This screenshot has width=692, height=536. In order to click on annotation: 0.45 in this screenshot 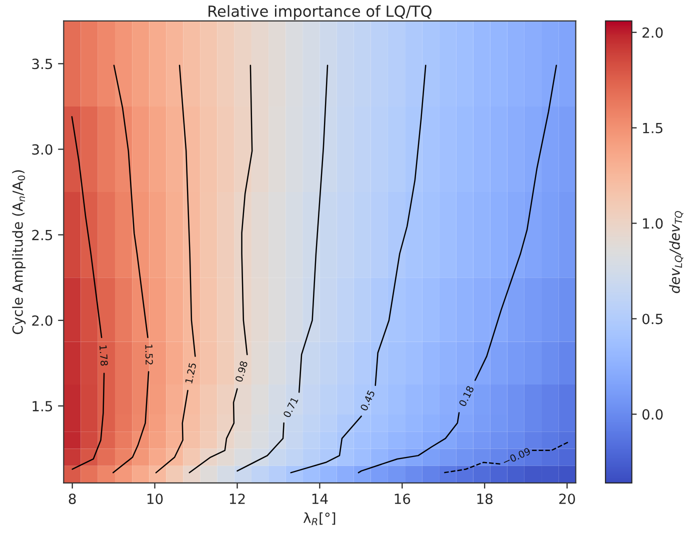, I will do `click(368, 401)`.